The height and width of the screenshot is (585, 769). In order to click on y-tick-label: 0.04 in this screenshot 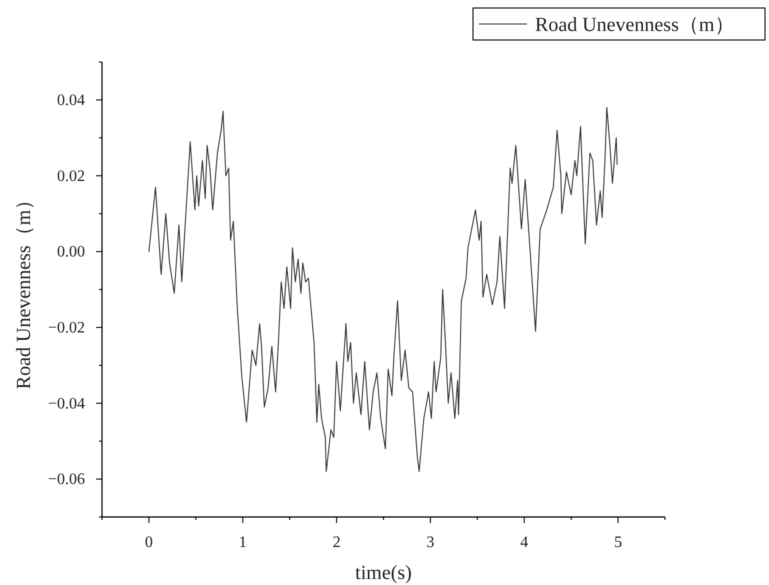, I will do `click(71, 100)`.